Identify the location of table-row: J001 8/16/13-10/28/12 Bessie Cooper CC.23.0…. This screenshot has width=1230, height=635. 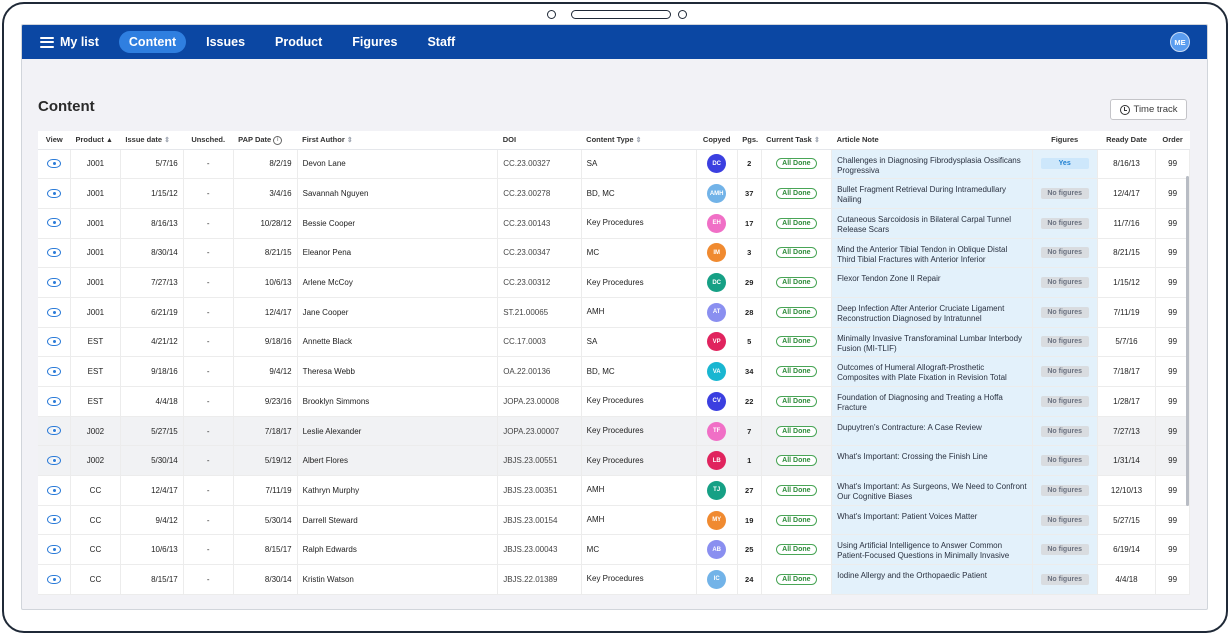
(614, 223).